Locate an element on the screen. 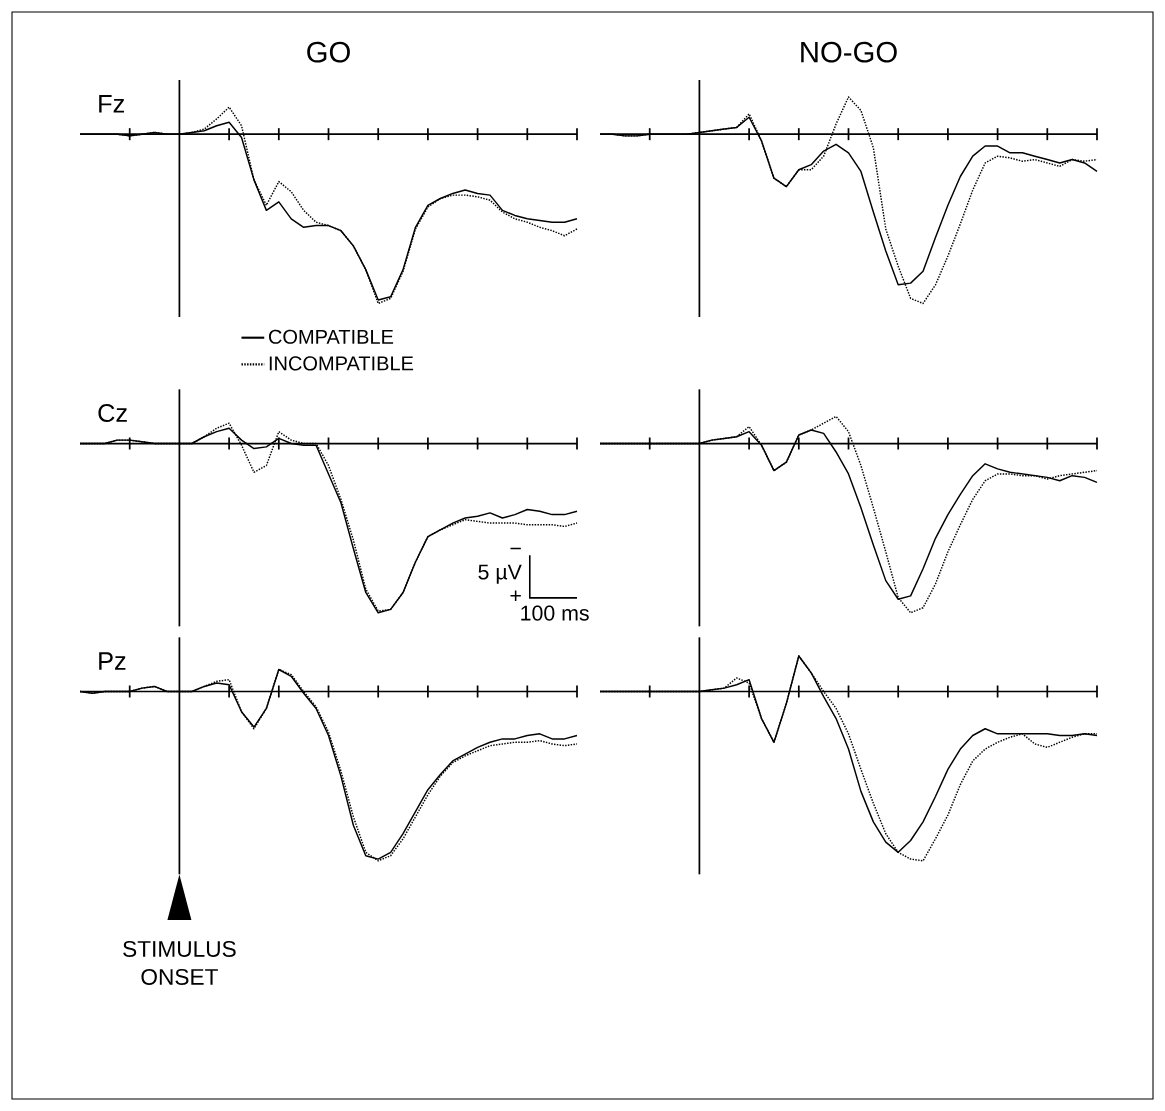 This screenshot has width=1165, height=1111. y-axis-title: Pz is located at coordinates (112, 661).